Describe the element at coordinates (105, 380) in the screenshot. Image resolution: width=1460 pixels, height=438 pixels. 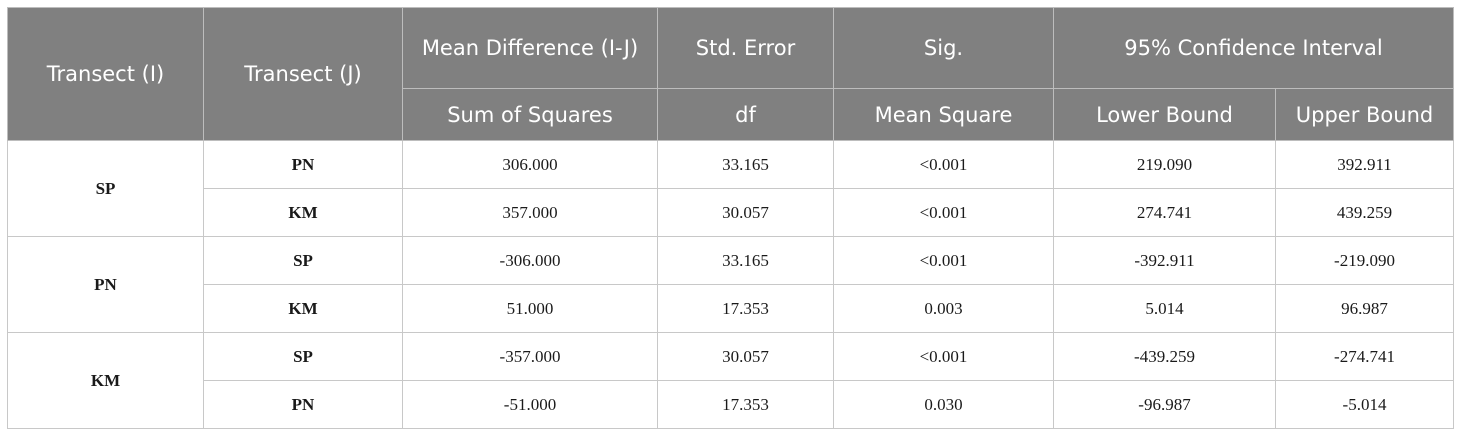
I see `cell-transect-i: KM` at that location.